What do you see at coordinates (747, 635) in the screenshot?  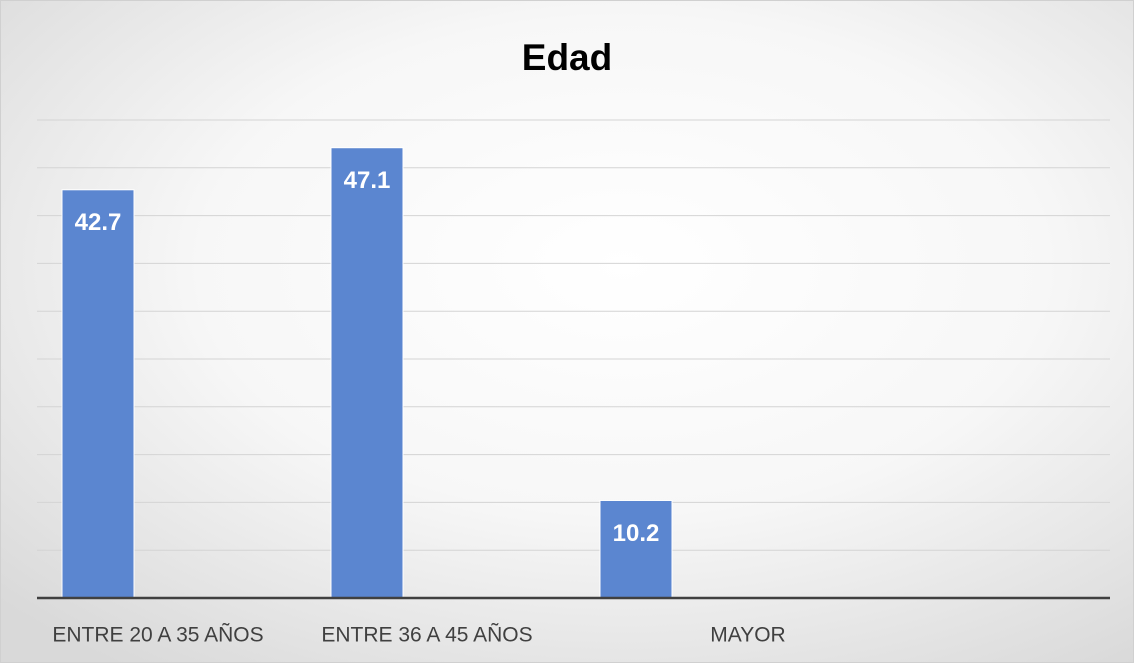 I see `x-tick-label: MAYOR` at bounding box center [747, 635].